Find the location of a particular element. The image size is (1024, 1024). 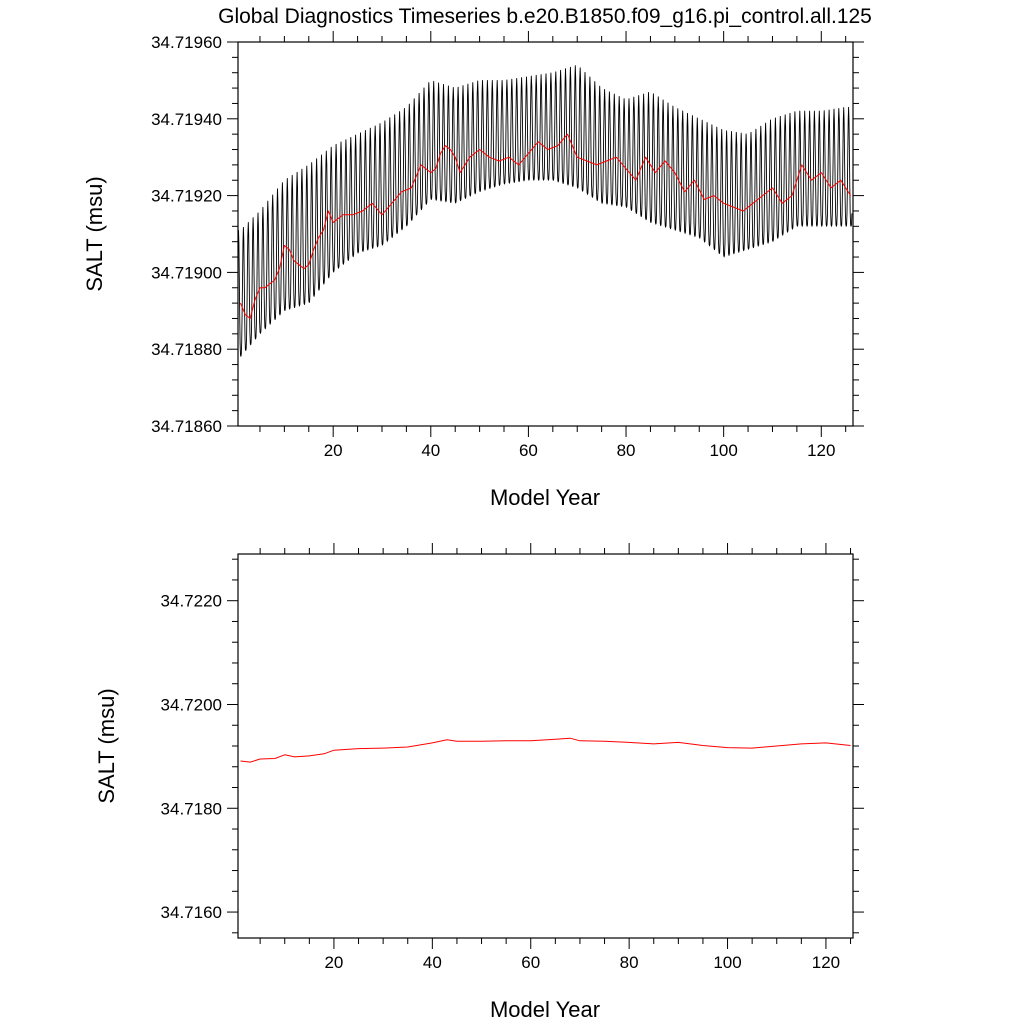

bottom-xtick-label: 120 is located at coordinates (826, 962).